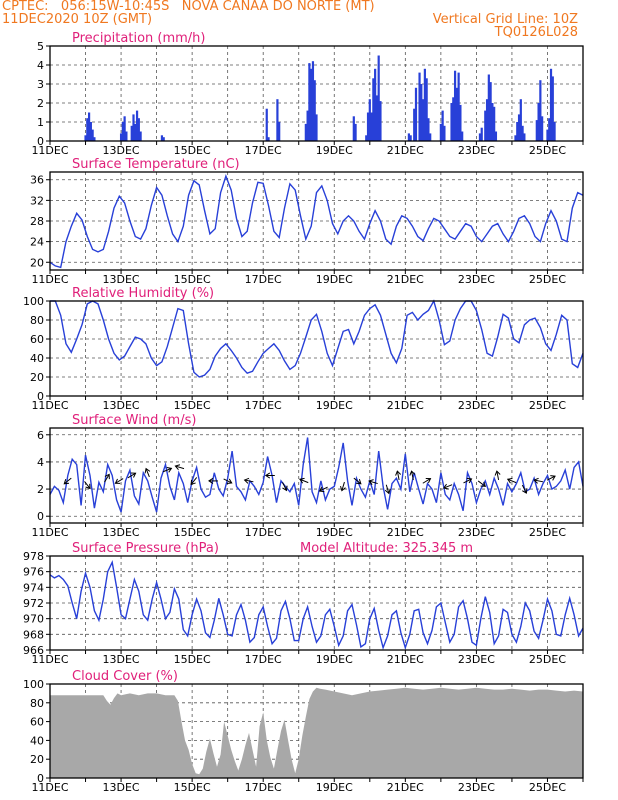  What do you see at coordinates (33, 634) in the screenshot?
I see `y-tick-label: 968` at bounding box center [33, 634].